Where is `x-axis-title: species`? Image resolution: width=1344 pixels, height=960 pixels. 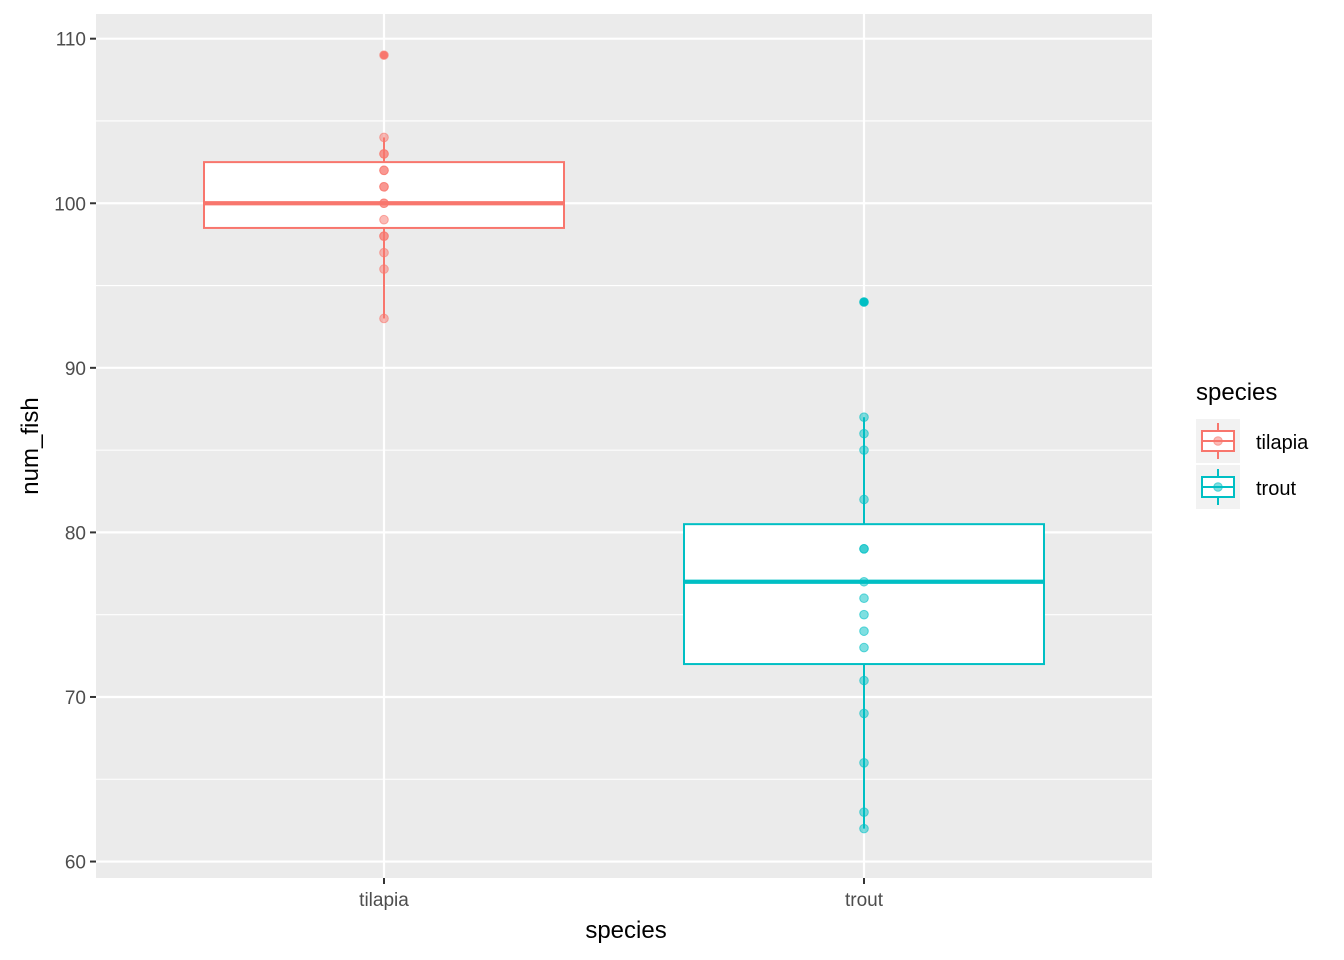
x-axis-title: species is located at coordinates (625, 930).